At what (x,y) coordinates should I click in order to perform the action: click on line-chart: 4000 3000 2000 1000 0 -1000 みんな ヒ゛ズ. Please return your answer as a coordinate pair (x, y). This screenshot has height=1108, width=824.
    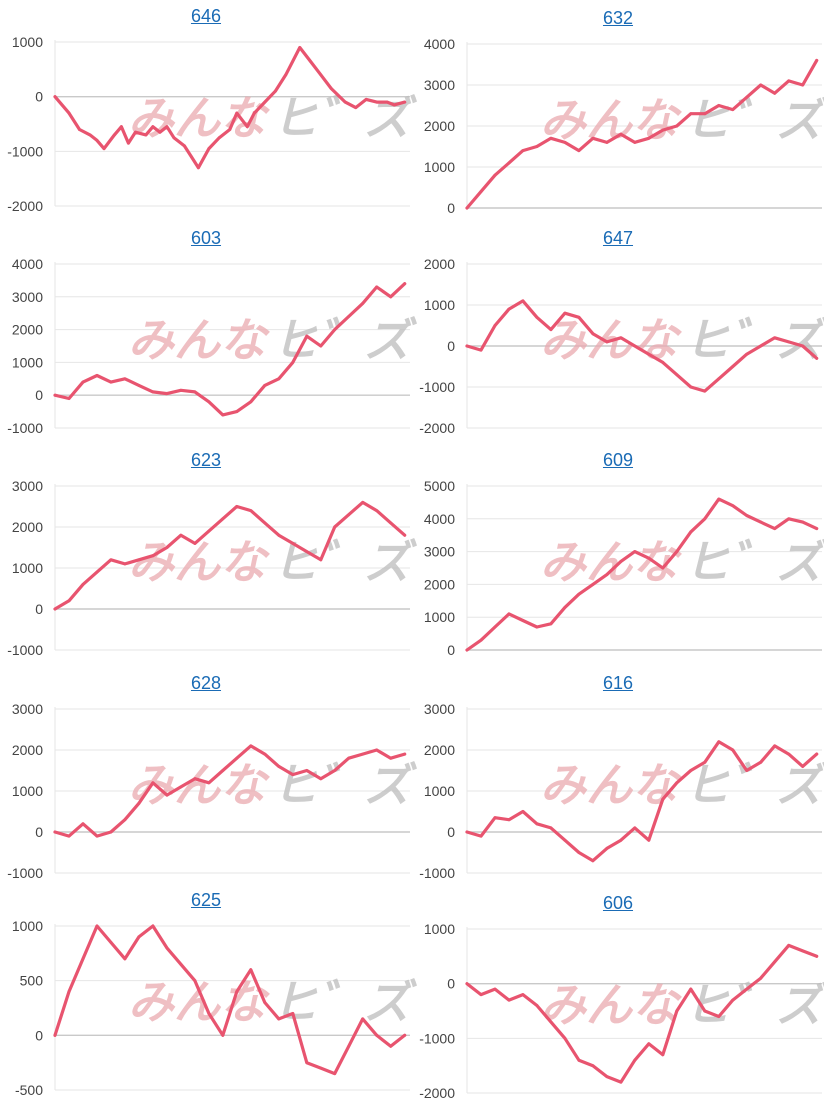
    Looking at the image, I should click on (212, 346).